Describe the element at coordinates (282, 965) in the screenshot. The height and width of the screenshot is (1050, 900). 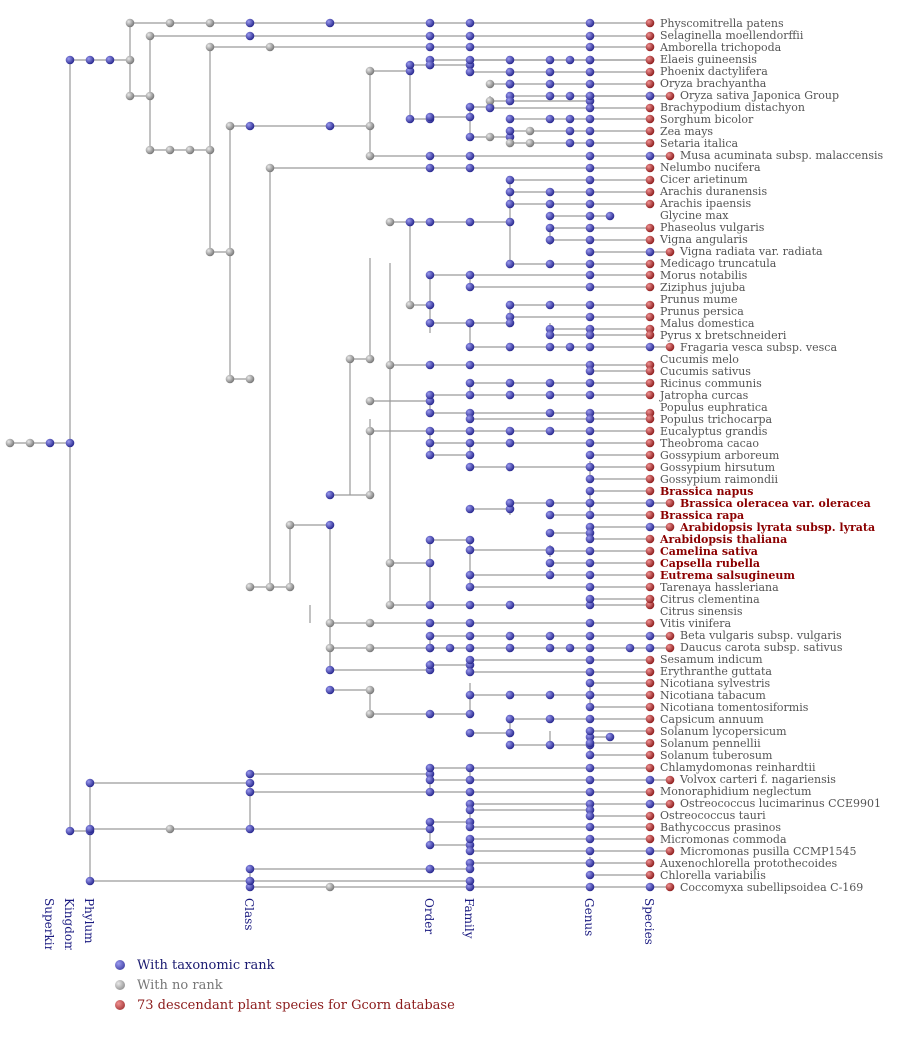
I see `legend-rank: With taxonomic rank` at that location.